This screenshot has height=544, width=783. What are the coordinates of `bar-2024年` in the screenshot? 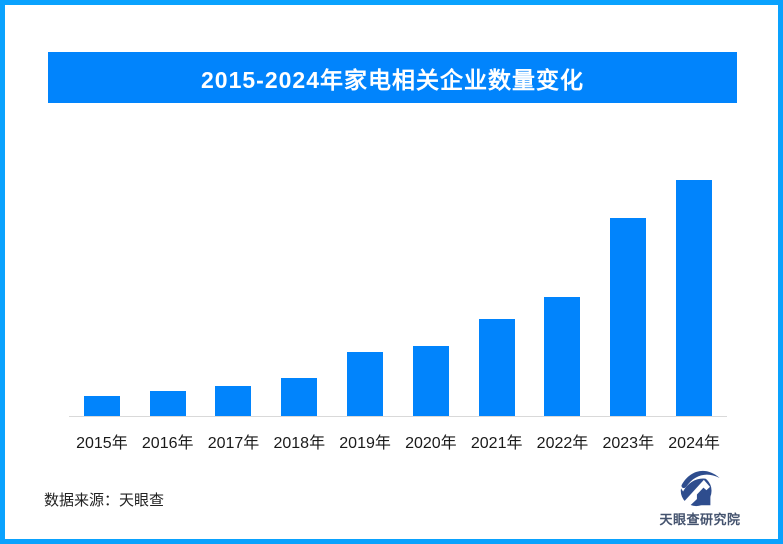 It's located at (694, 298).